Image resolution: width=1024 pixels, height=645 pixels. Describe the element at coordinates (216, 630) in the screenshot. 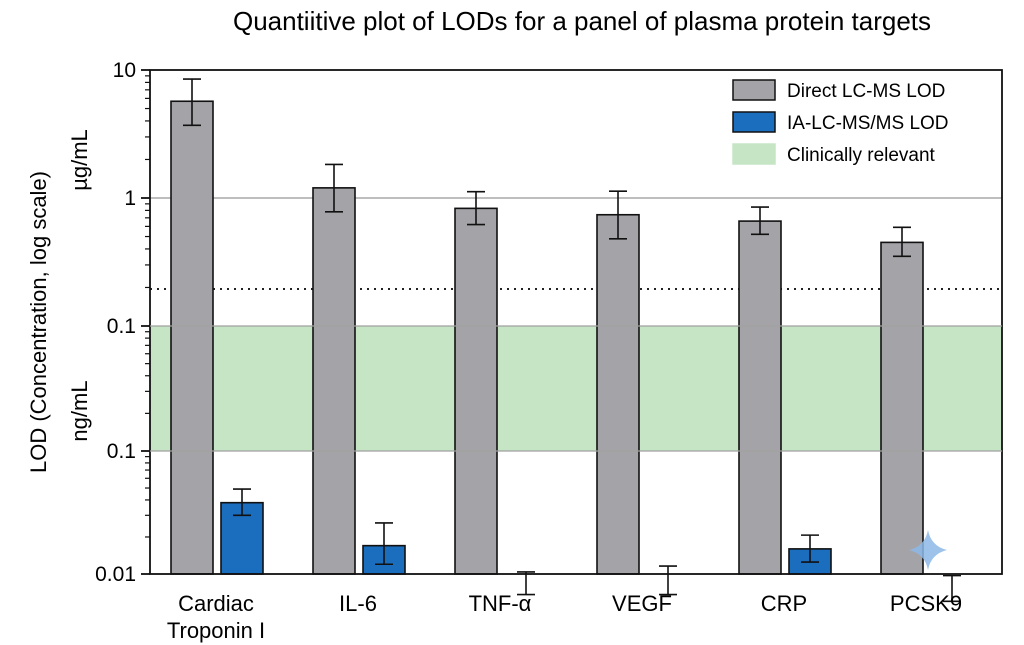

I see `x-category-label: Troponin I` at that location.